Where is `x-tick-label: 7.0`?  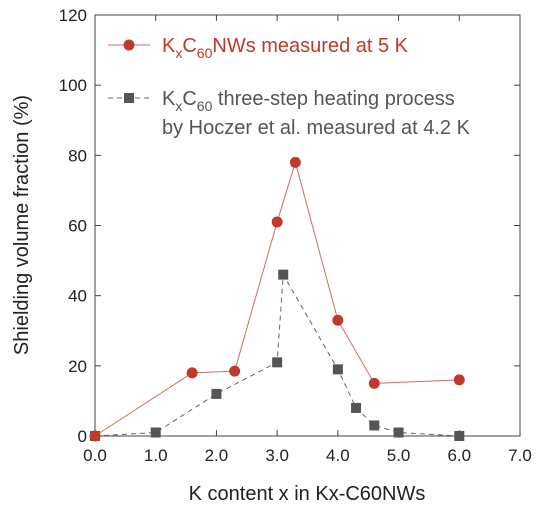 x-tick-label: 7.0 is located at coordinates (520, 455).